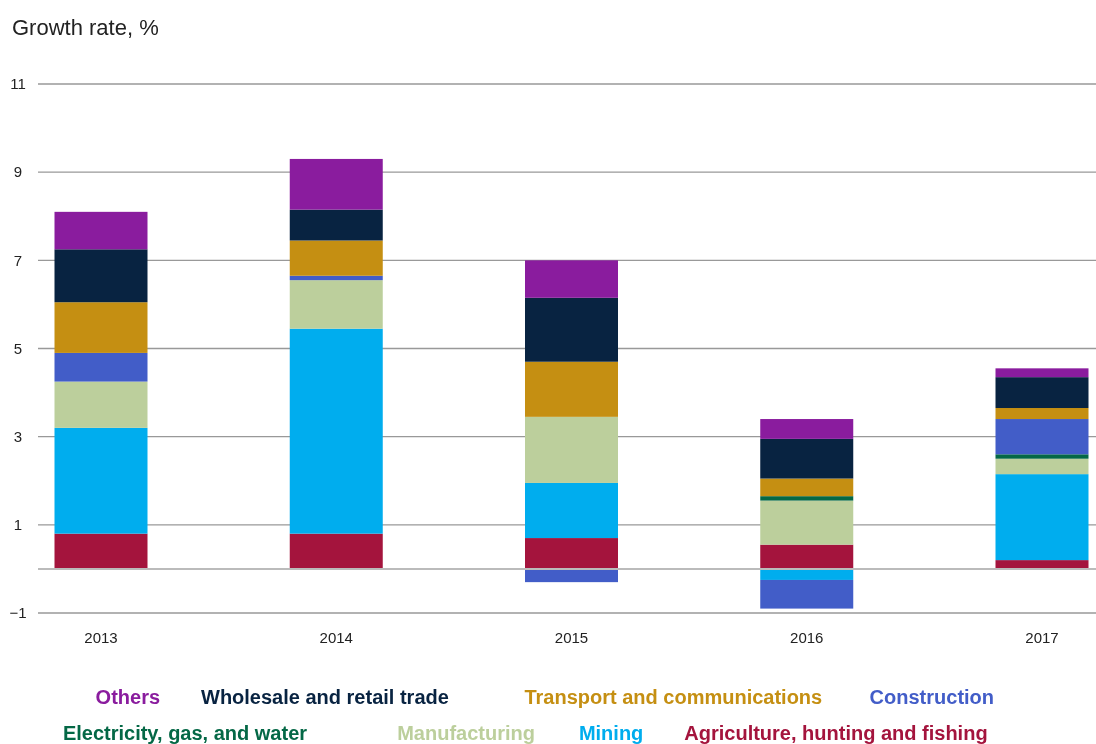 This screenshot has height=744, width=1096. What do you see at coordinates (18, 613) in the screenshot?
I see `y-tick-label: −1` at bounding box center [18, 613].